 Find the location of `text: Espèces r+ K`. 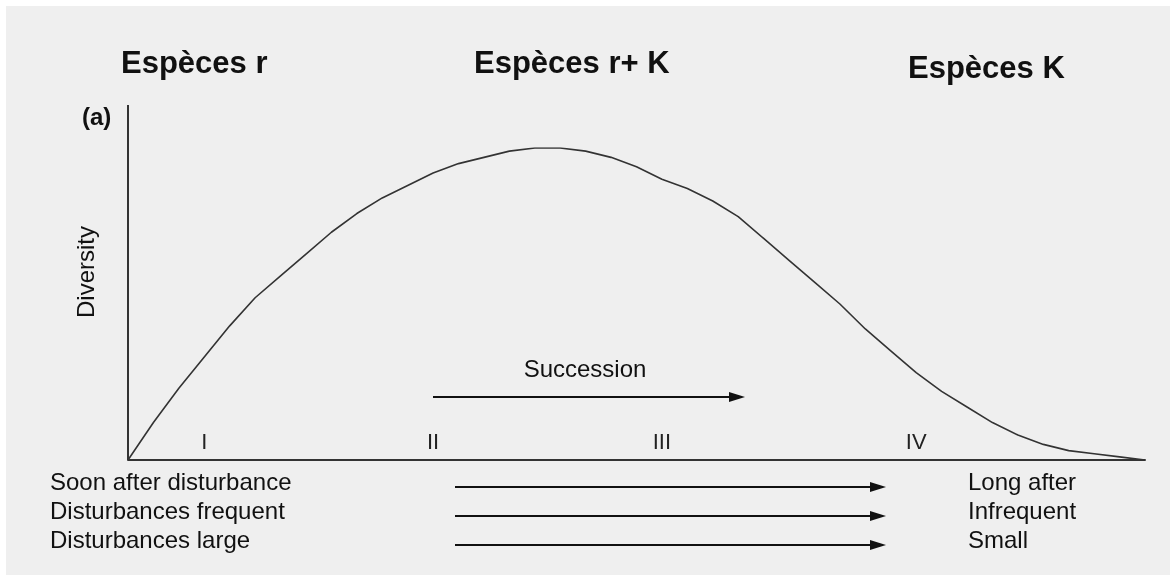

text: Espèces r+ K is located at coordinates (572, 63).